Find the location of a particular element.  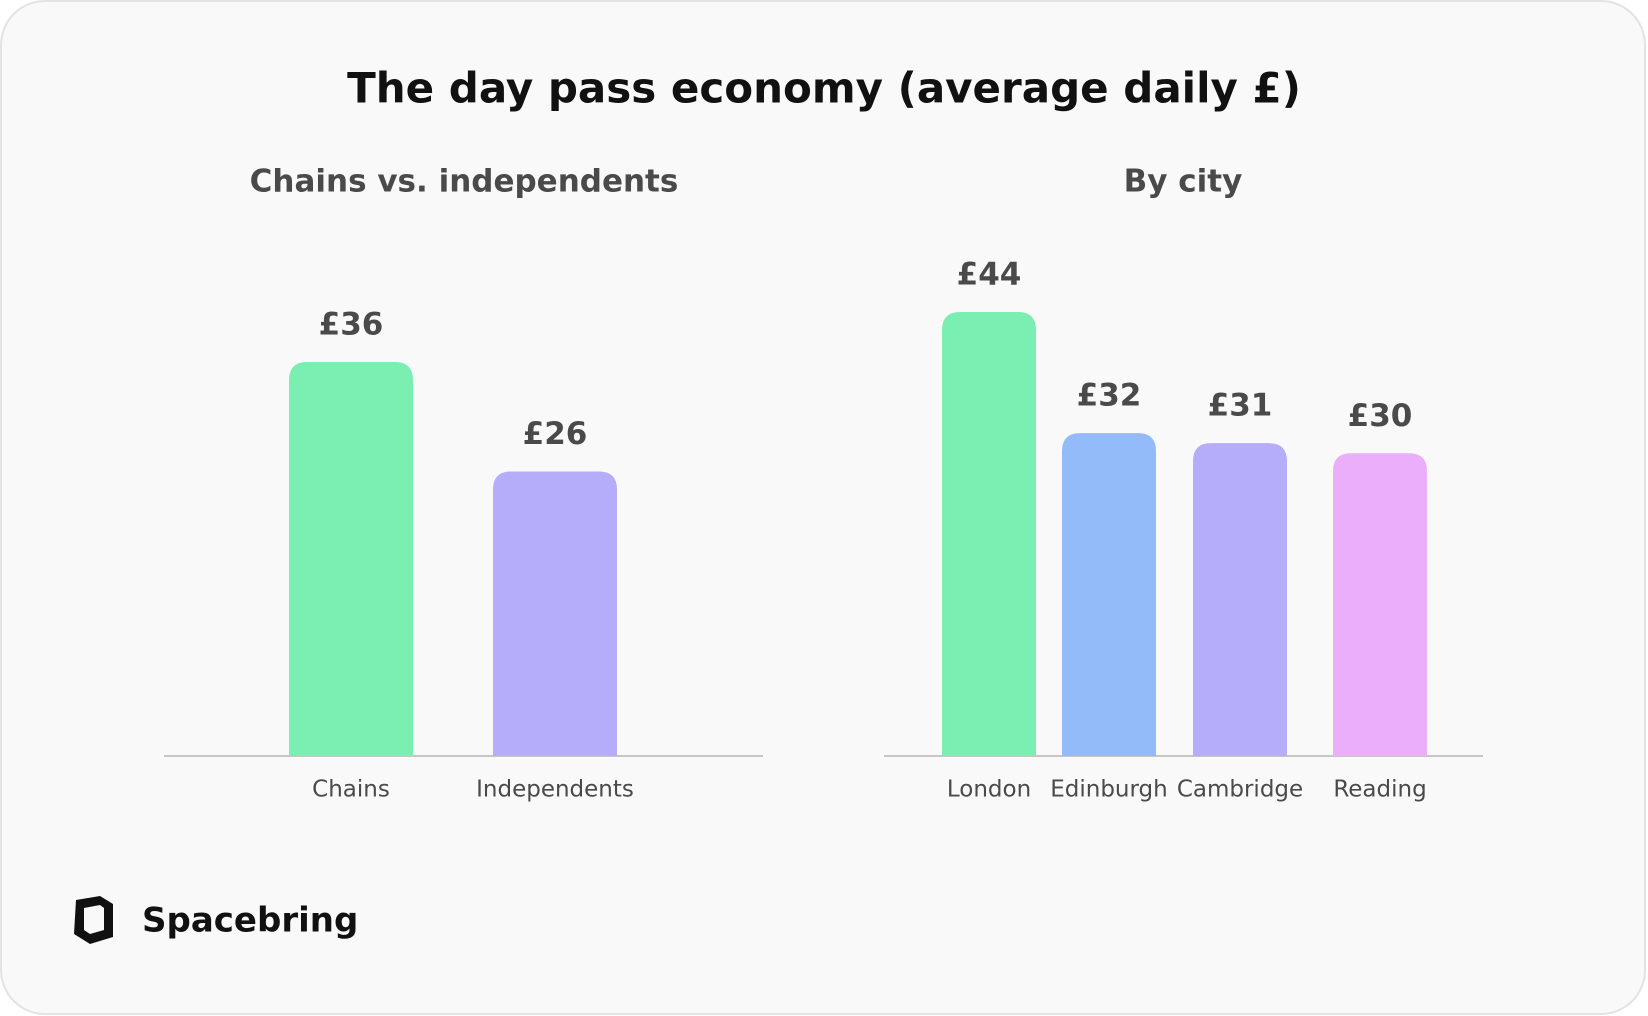

value-label: £44 is located at coordinates (989, 275).